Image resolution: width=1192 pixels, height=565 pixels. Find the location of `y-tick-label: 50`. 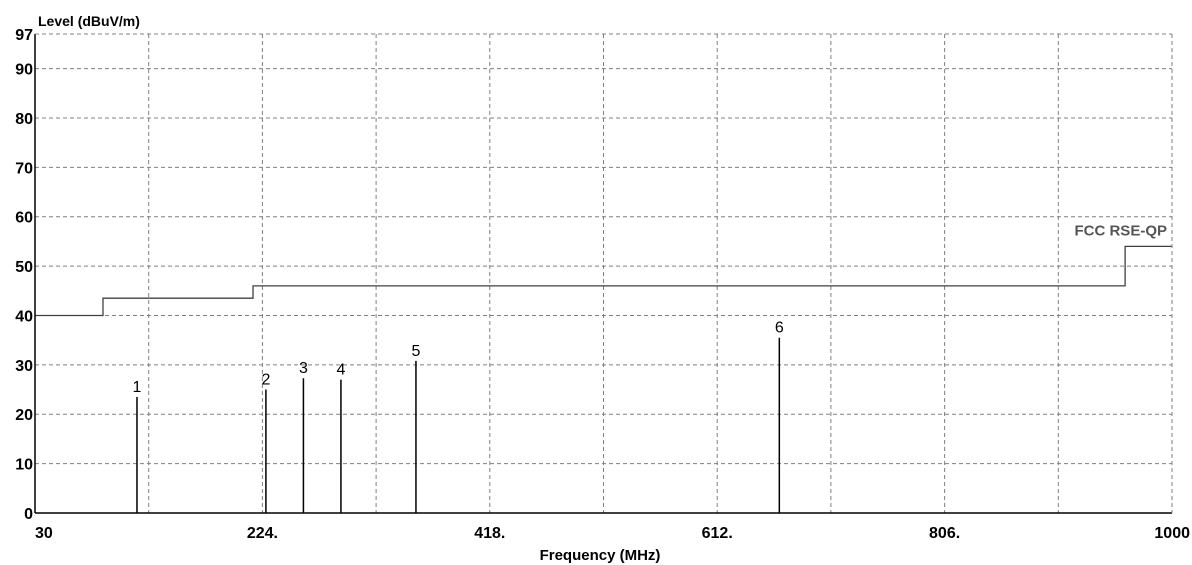

y-tick-label: 50 is located at coordinates (24, 267).